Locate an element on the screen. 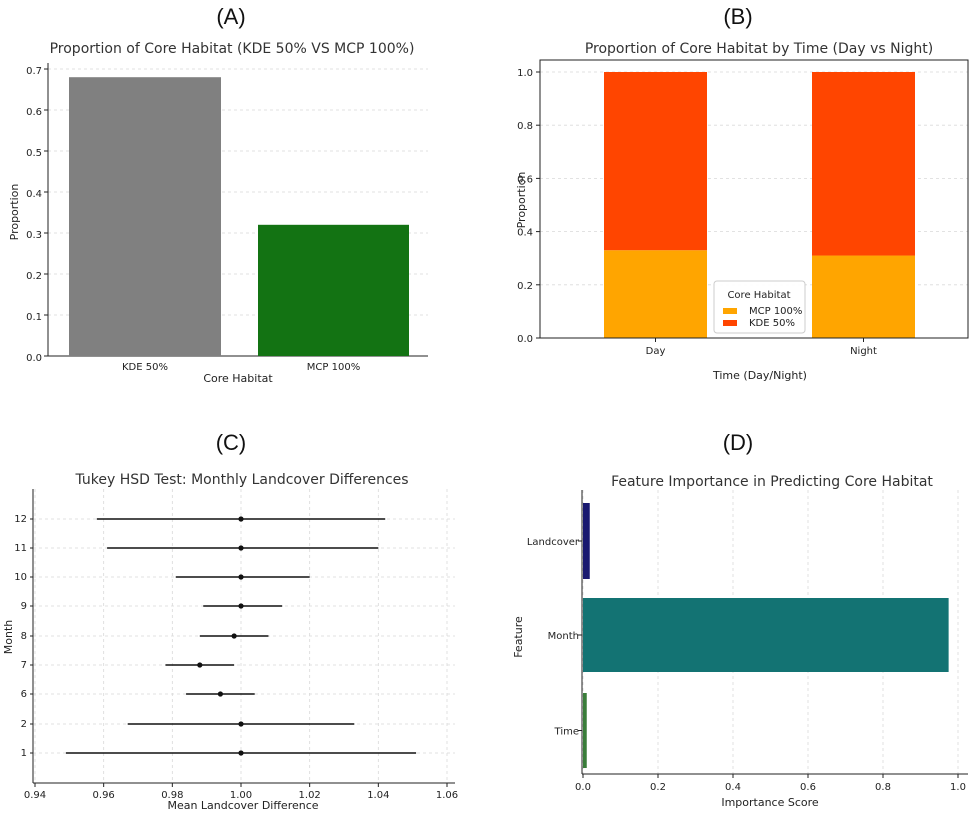 Image resolution: width=977 pixels, height=817 pixels. chart-d-bar-landcover is located at coordinates (586, 541).